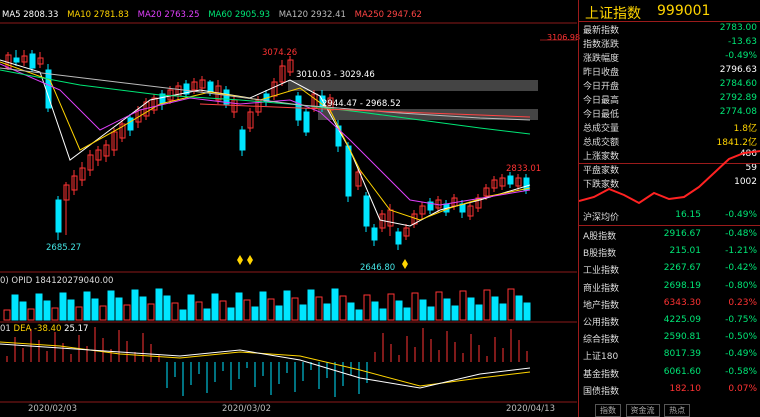 Image resolution: width=760 pixels, height=417 pixels. I want to click on sub-index-row: 工业指数 2267.67 -0.42%, so click(669, 270).